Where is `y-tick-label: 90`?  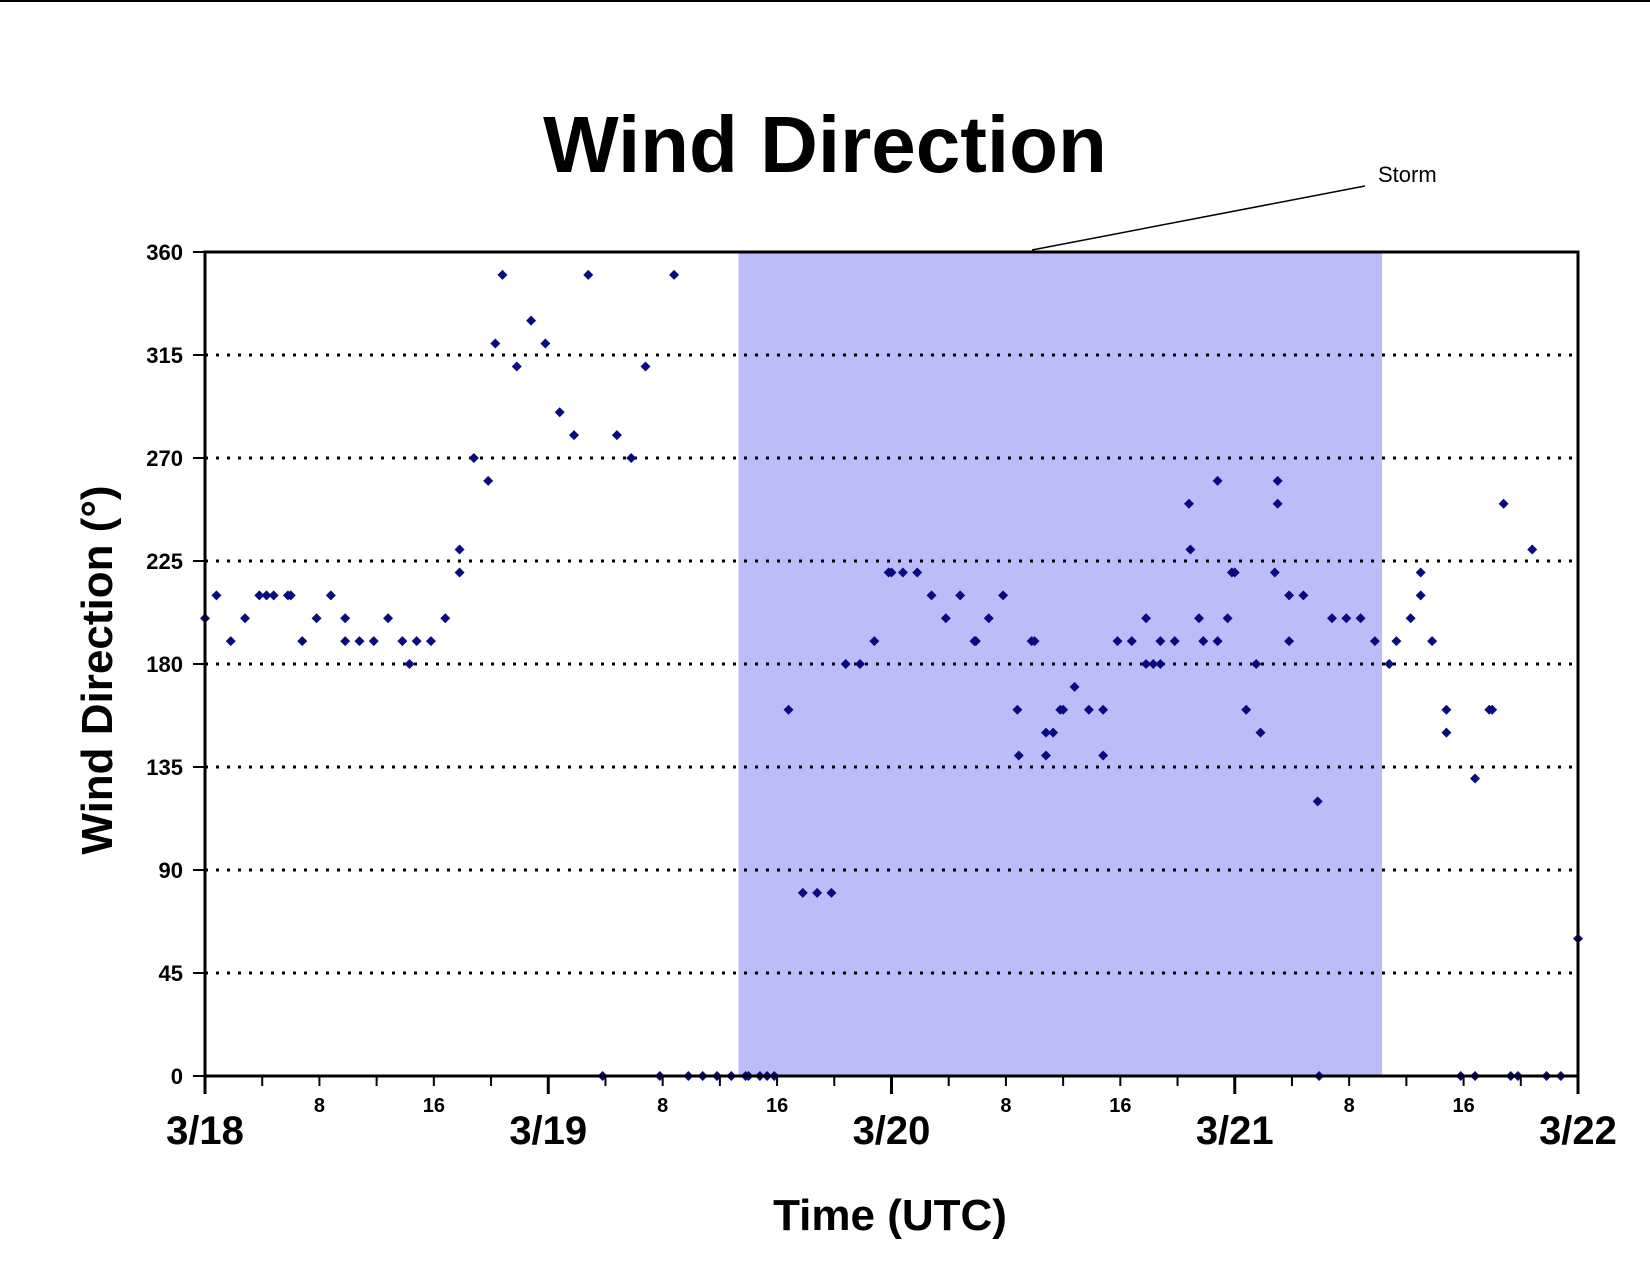 y-tick-label: 90 is located at coordinates (171, 870).